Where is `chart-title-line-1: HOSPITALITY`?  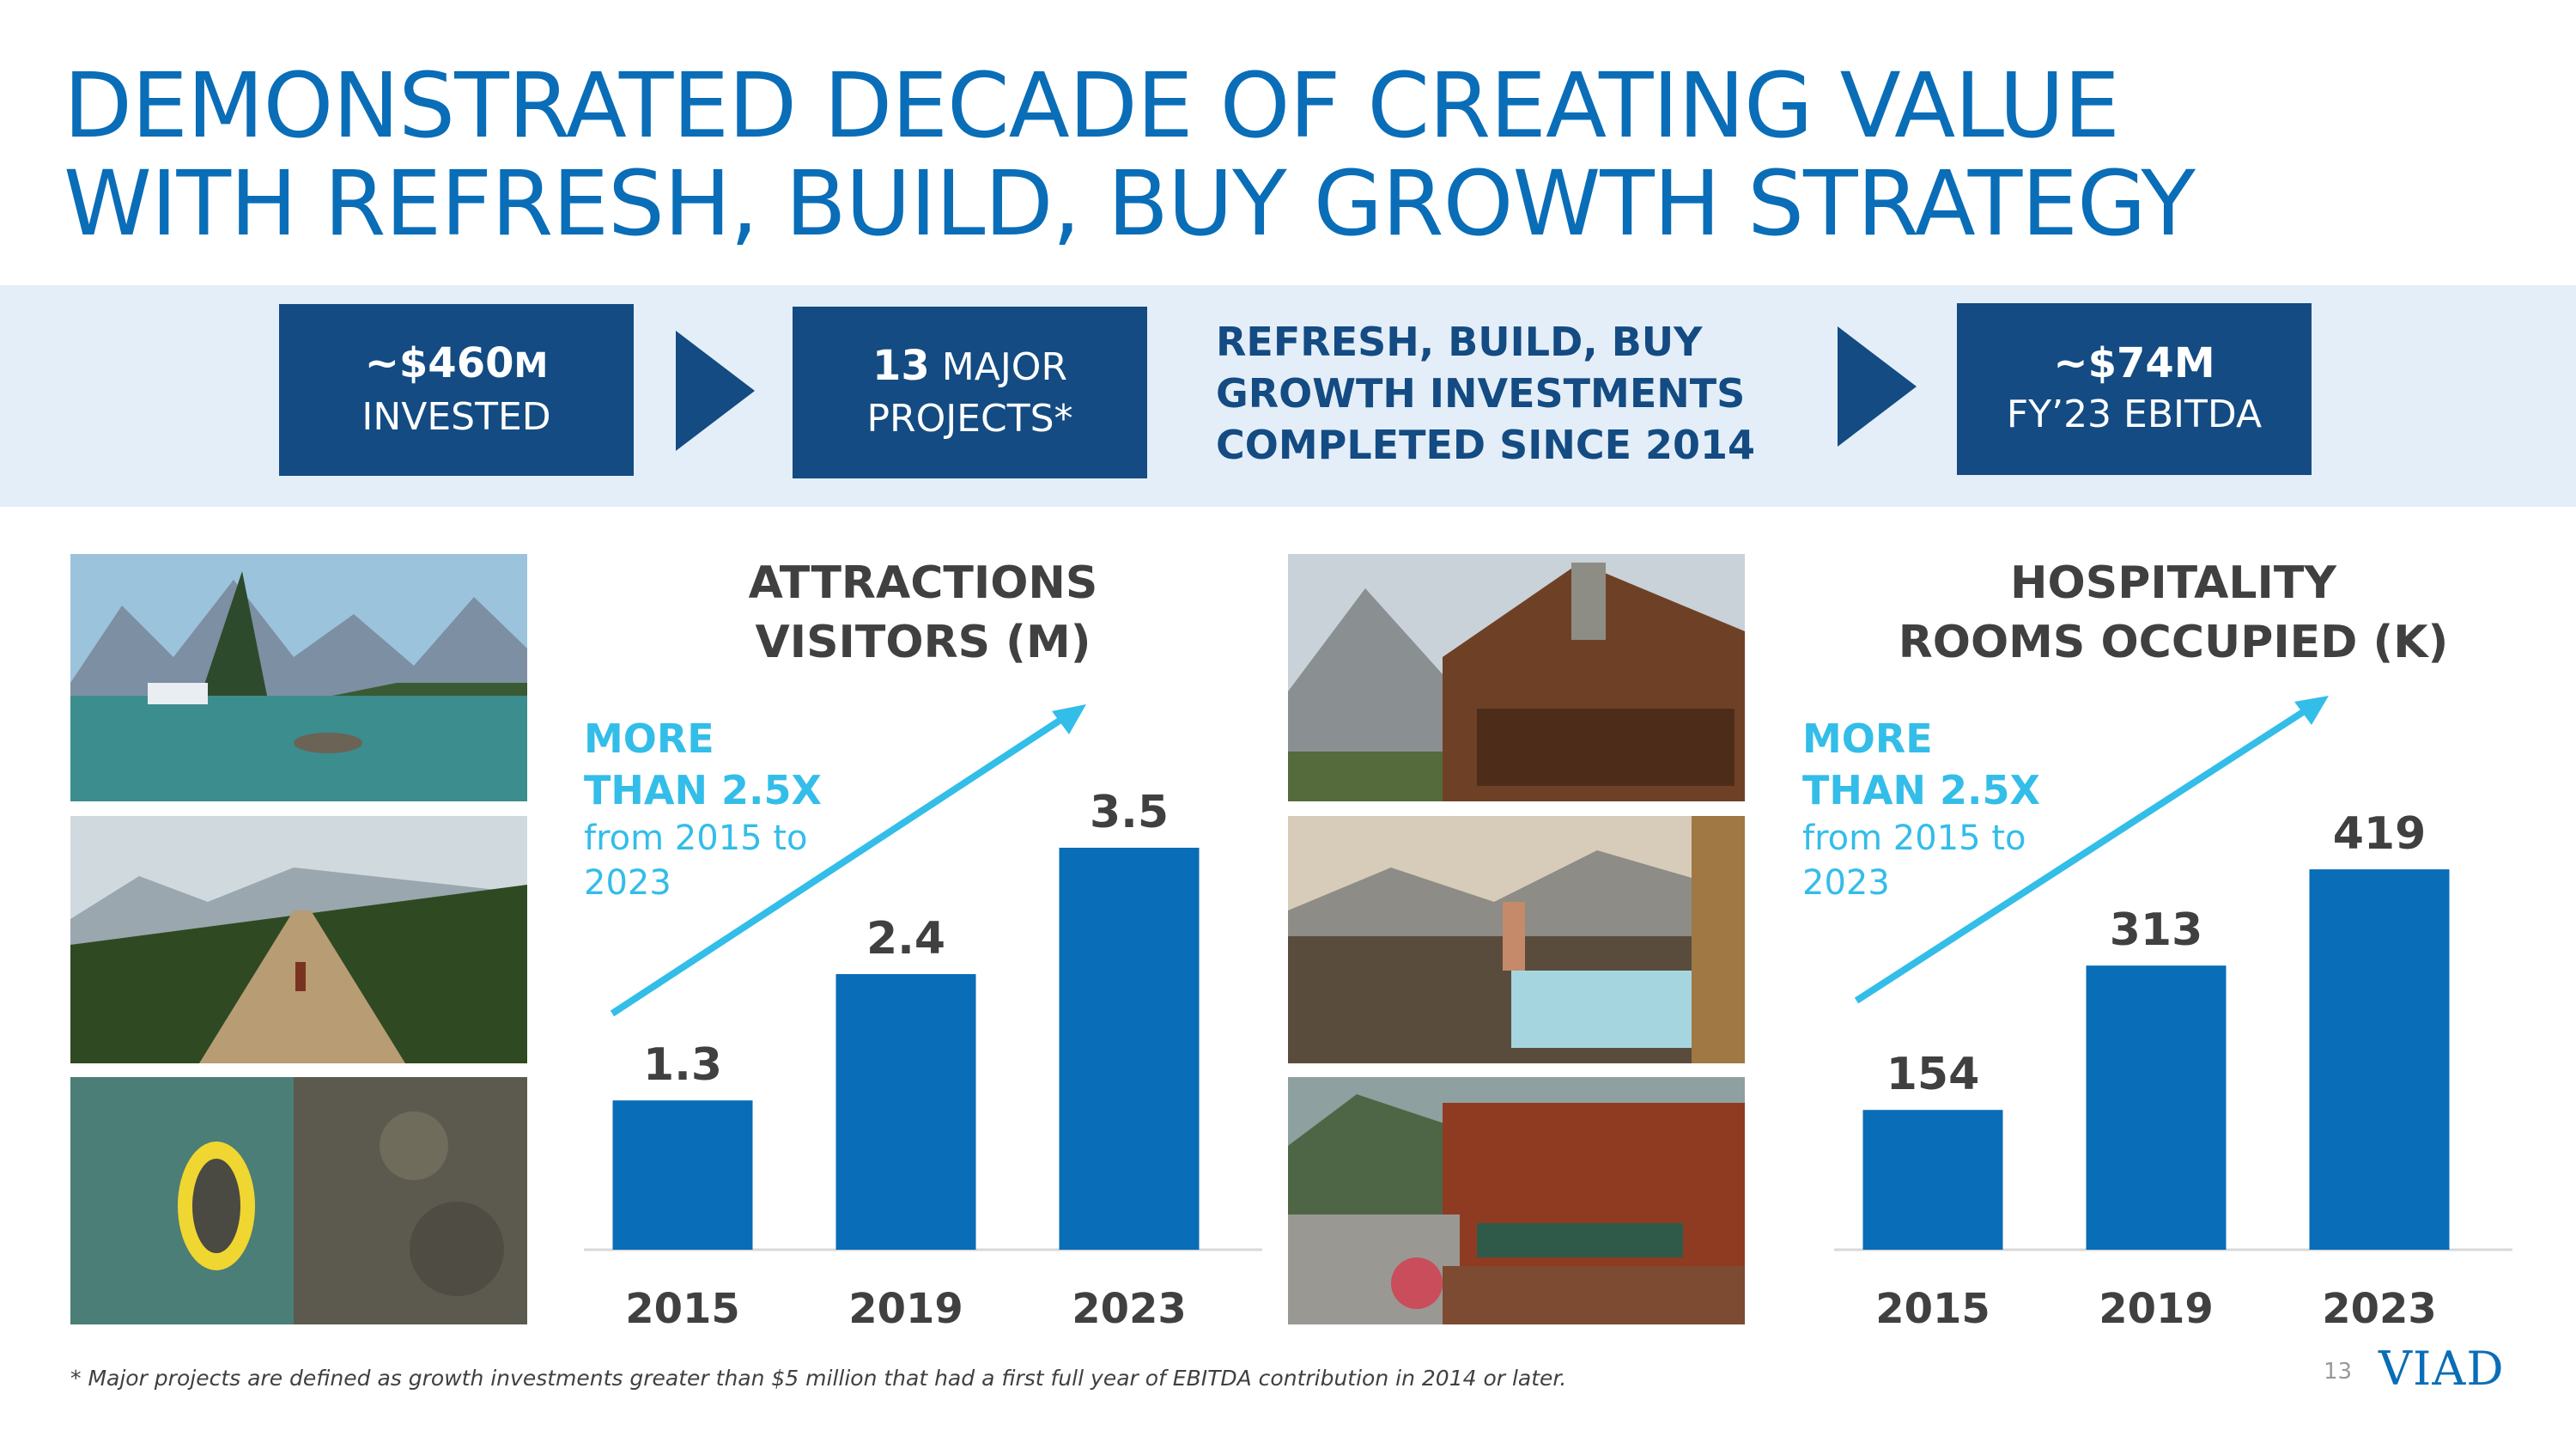 chart-title-line-1: HOSPITALITY is located at coordinates (2173, 583).